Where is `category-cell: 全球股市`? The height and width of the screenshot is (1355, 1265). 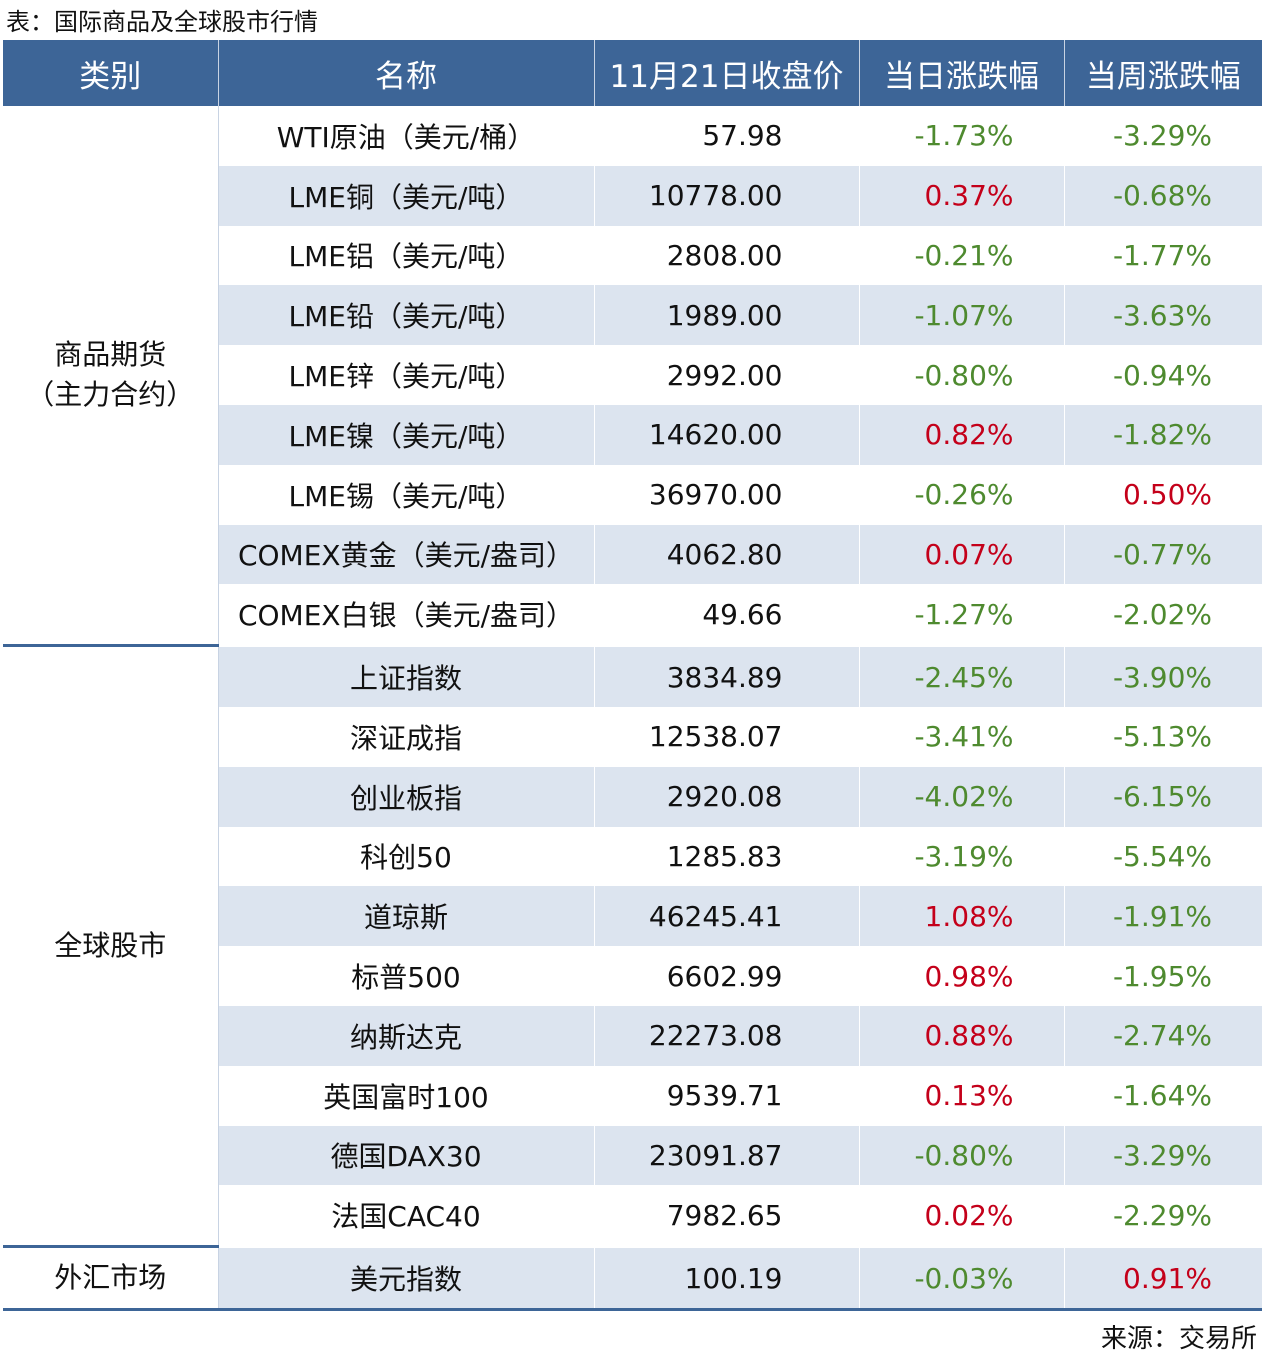 category-cell: 全球股市 is located at coordinates (111, 945).